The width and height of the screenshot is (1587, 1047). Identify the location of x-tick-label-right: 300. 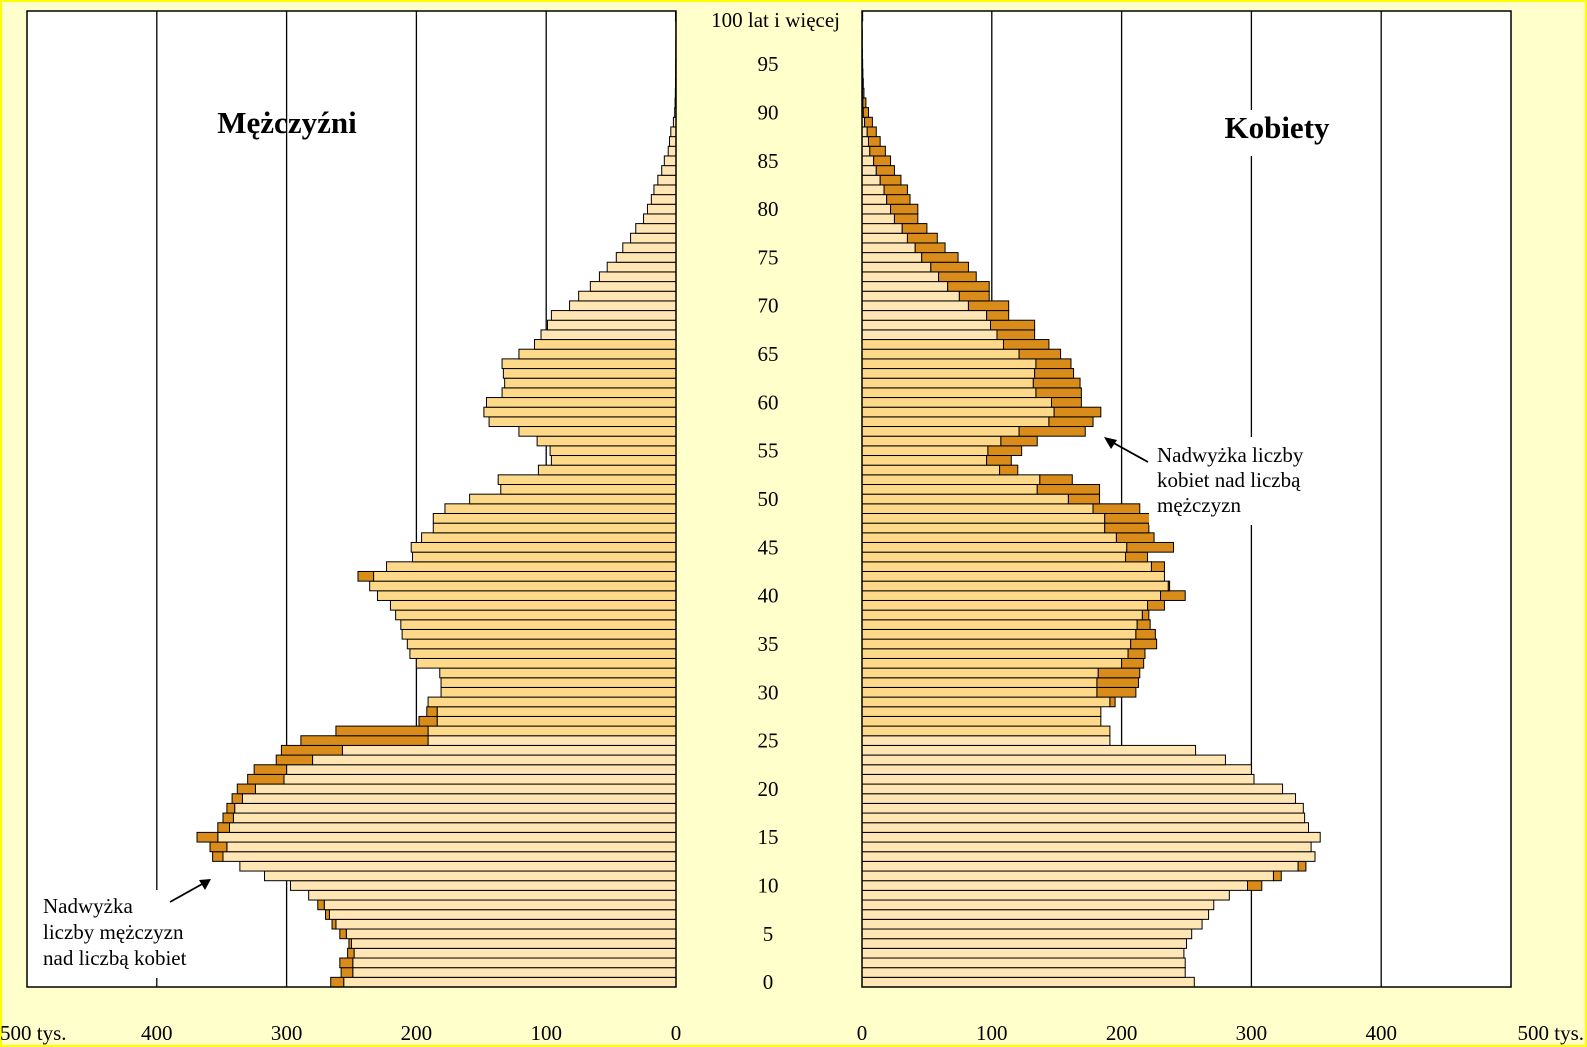
(1252, 1033).